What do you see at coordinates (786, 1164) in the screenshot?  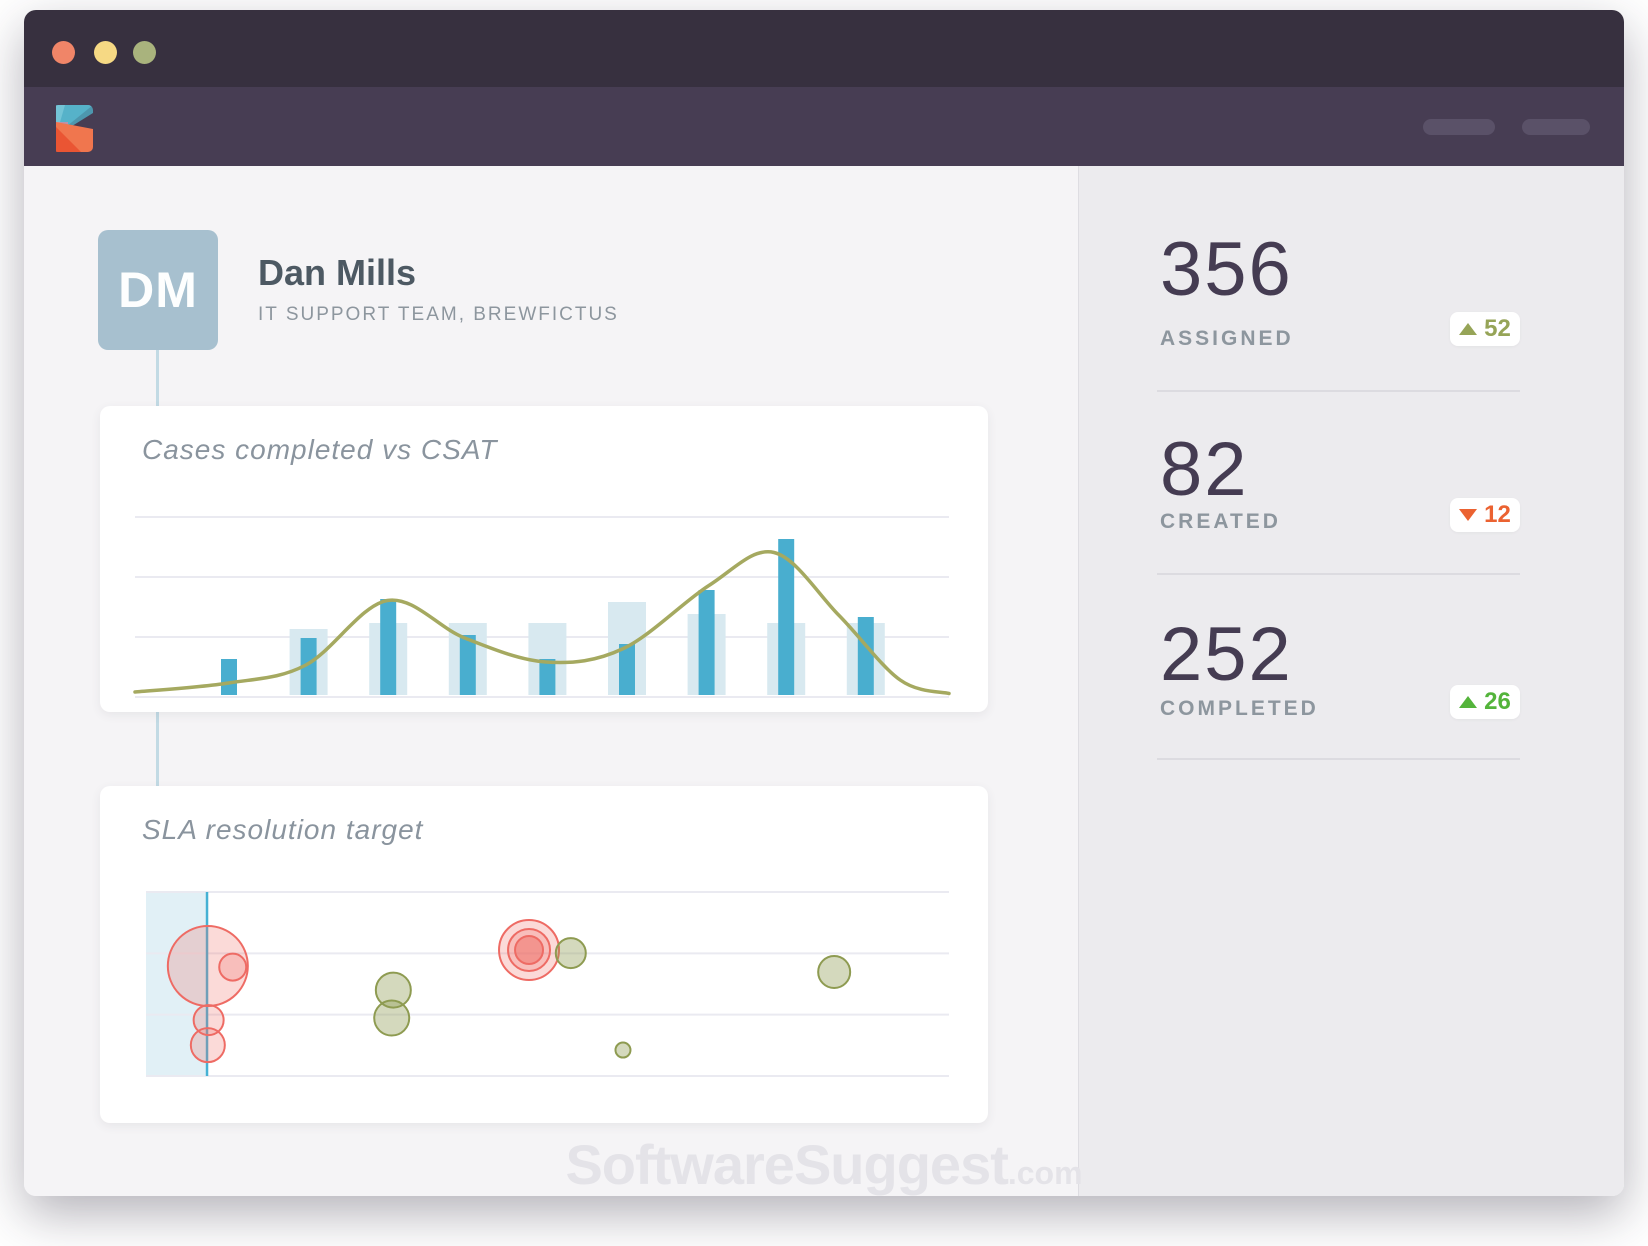 I see `watermark-text: SoftwareSuggest` at bounding box center [786, 1164].